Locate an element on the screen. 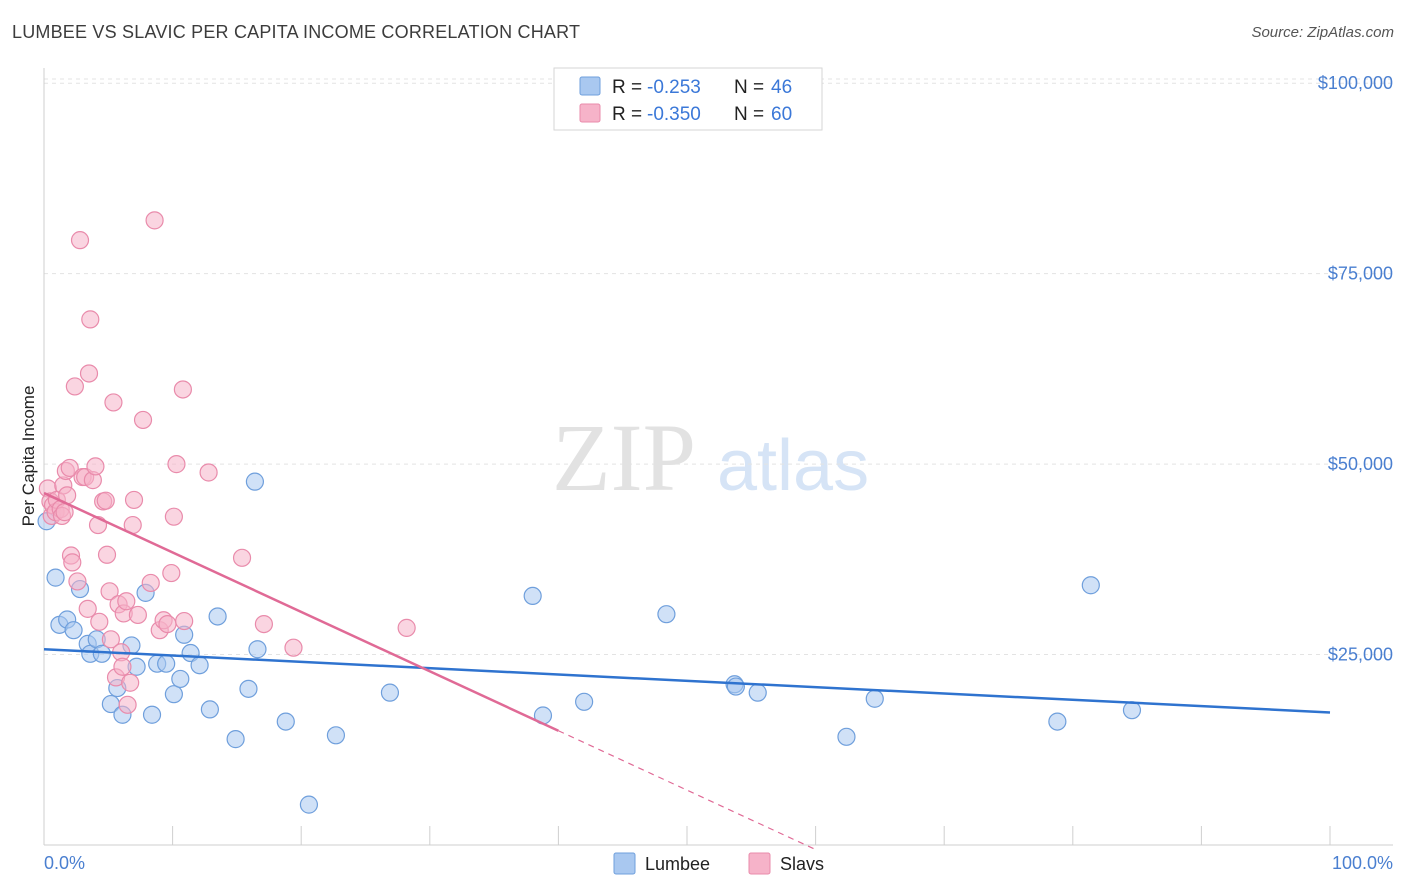  bottom-legend-lumbee-label: Lumbee is located at coordinates (677, 864).